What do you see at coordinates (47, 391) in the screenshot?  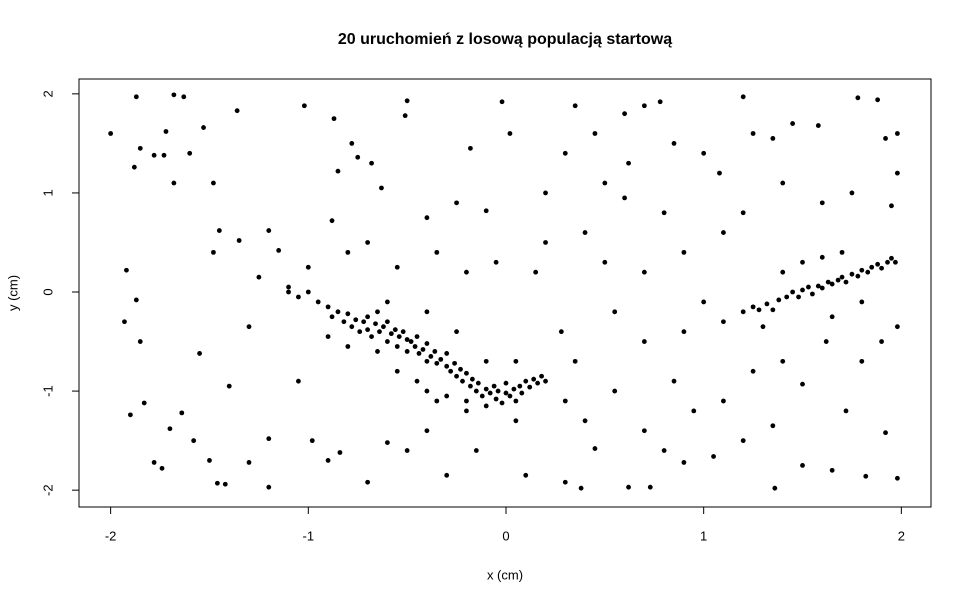 I see `y-tick-label: -1` at bounding box center [47, 391].